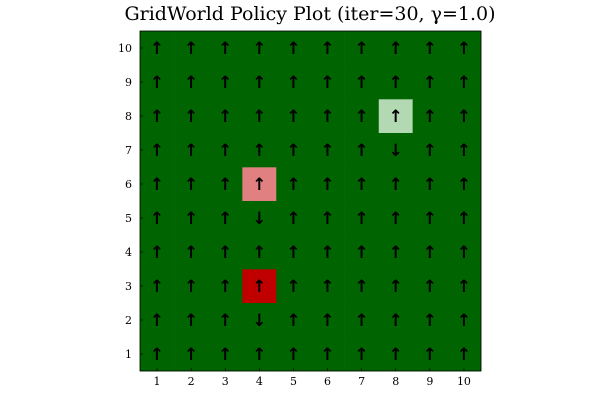  What do you see at coordinates (327, 381) in the screenshot?
I see `x-tick-label: 6` at bounding box center [327, 381].